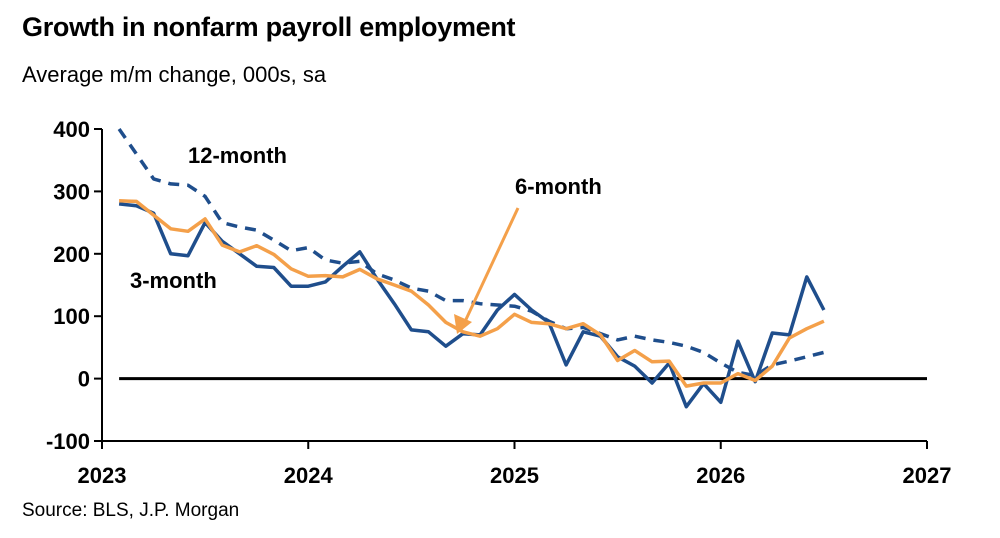  Describe the element at coordinates (71, 191) in the screenshot. I see `y-tick-label: 300` at that location.